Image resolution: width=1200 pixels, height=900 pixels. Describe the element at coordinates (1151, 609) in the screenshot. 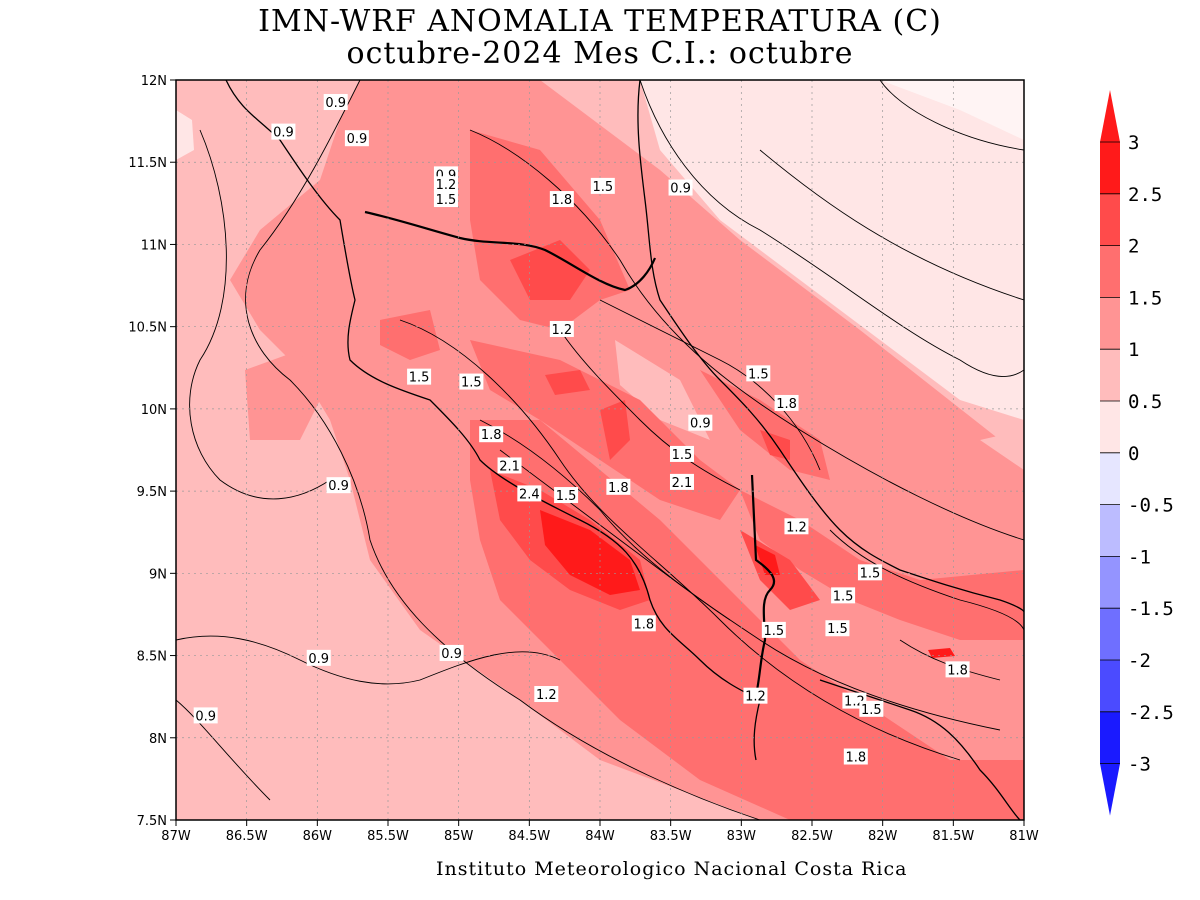

I see `colorbar-label: -1.5` at that location.